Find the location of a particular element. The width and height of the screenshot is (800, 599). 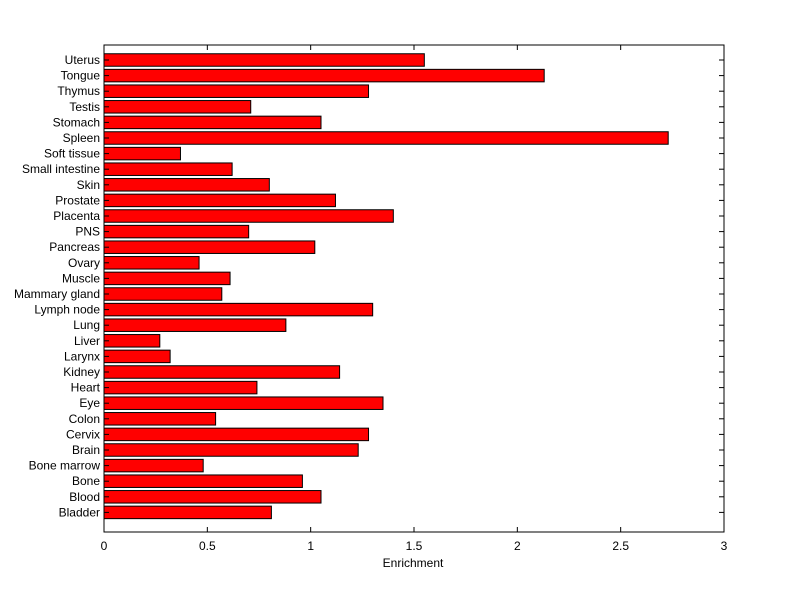

y-tick-label: Tongue is located at coordinates (81, 76).